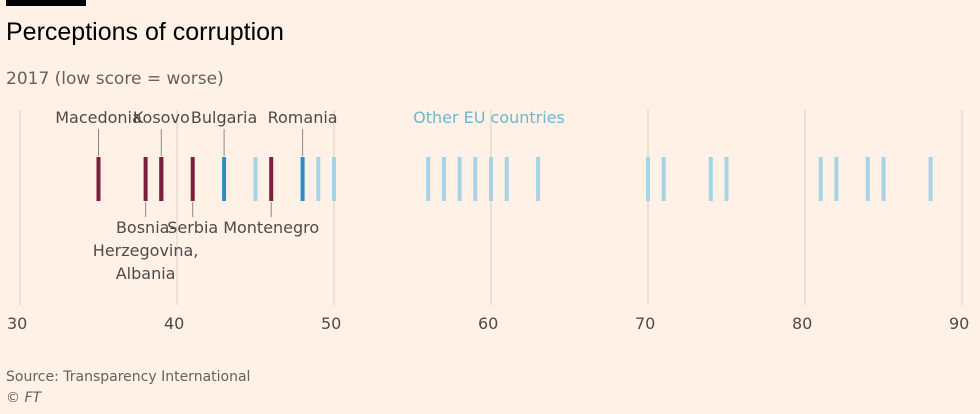 The height and width of the screenshot is (414, 980). What do you see at coordinates (645, 323) in the screenshot?
I see `x-tick-label-70: 70` at bounding box center [645, 323].